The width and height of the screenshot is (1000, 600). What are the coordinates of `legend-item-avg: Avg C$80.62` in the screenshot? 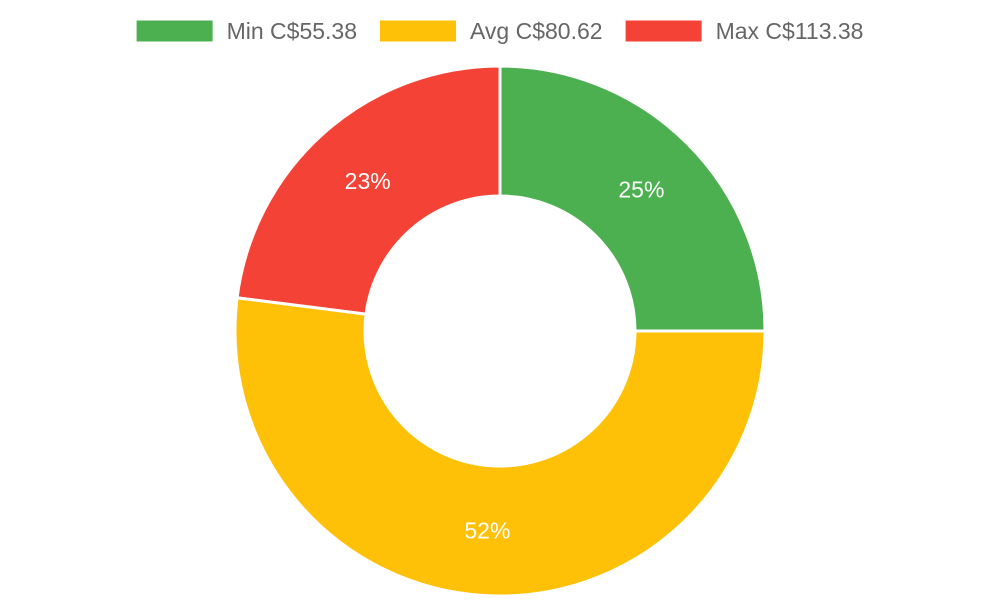 It's located at (491, 31).